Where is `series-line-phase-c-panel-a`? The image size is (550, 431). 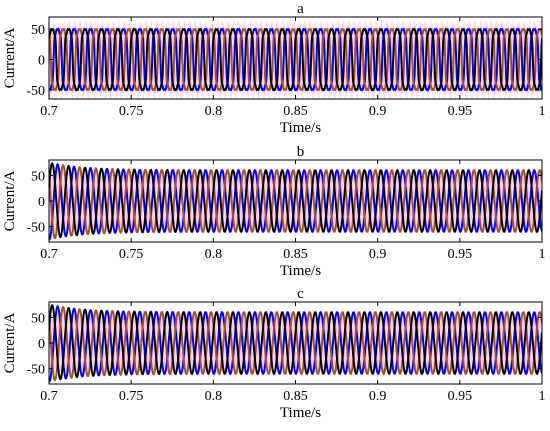
series-line-phase-c-panel-a is located at coordinates (295, 59).